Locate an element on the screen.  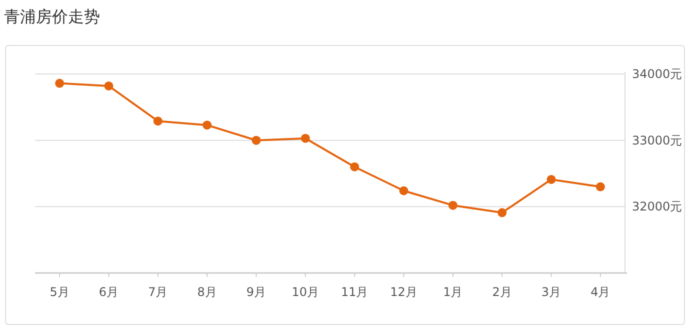
x-tick-label: 4月 is located at coordinates (600, 292).